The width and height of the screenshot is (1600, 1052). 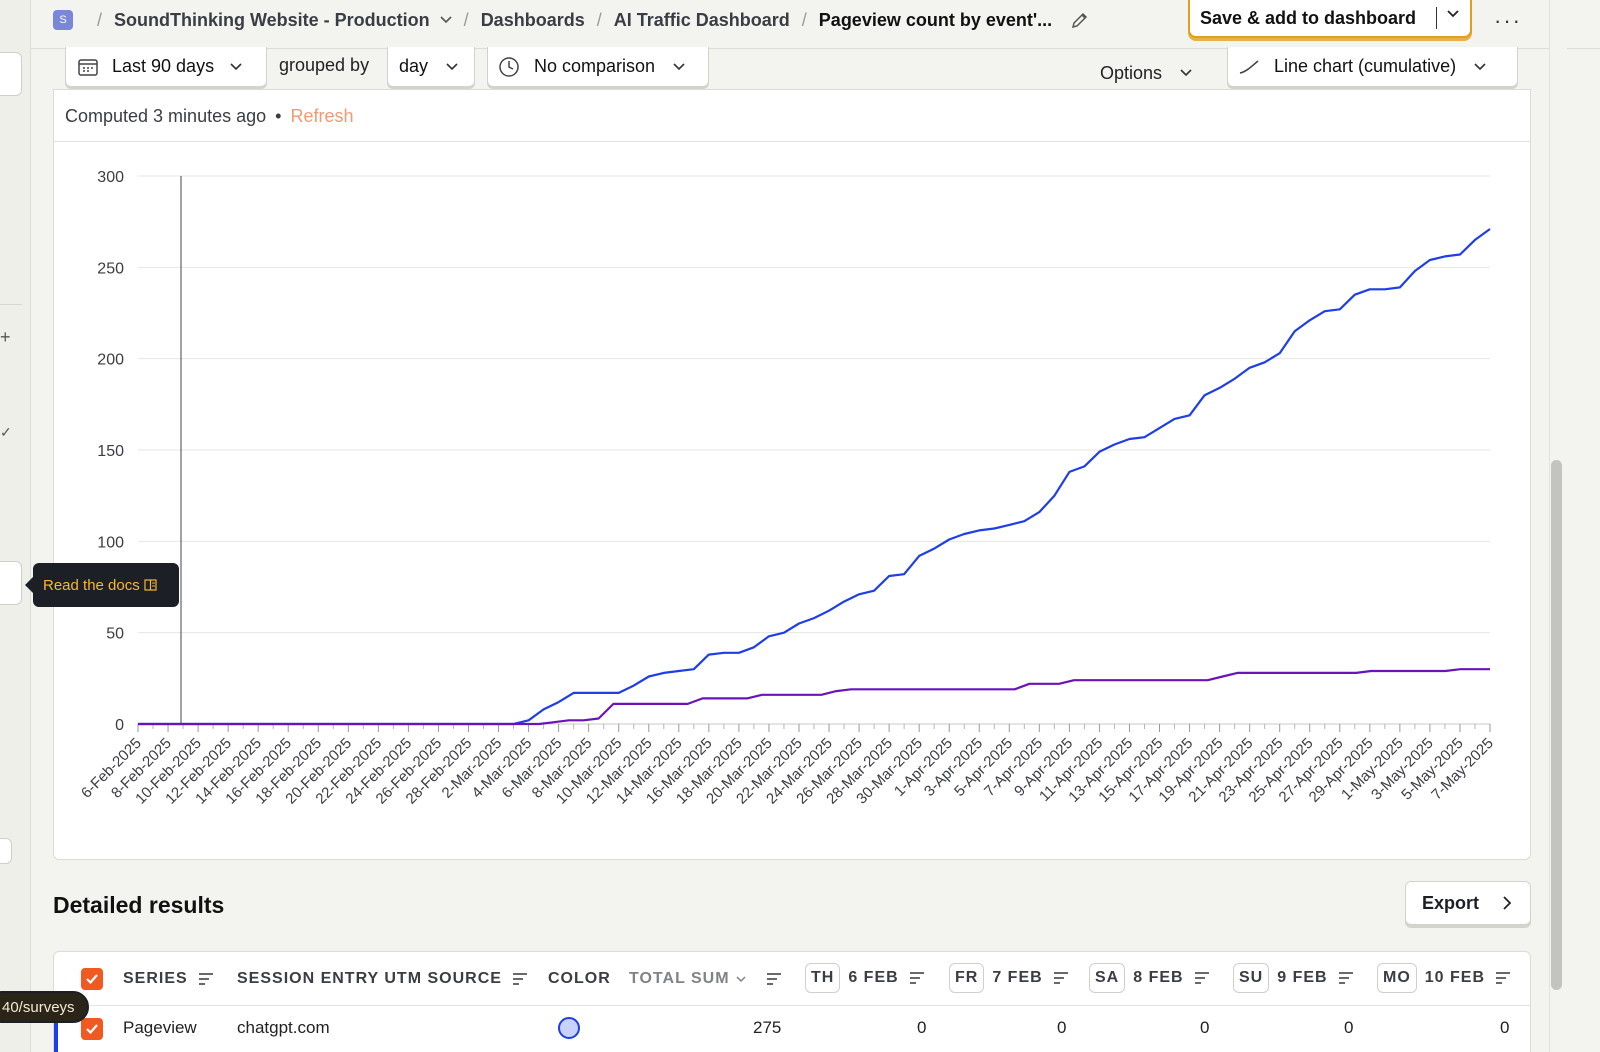 What do you see at coordinates (679, 978) in the screenshot?
I see `total-header-label: TOTAL SUM` at bounding box center [679, 978].